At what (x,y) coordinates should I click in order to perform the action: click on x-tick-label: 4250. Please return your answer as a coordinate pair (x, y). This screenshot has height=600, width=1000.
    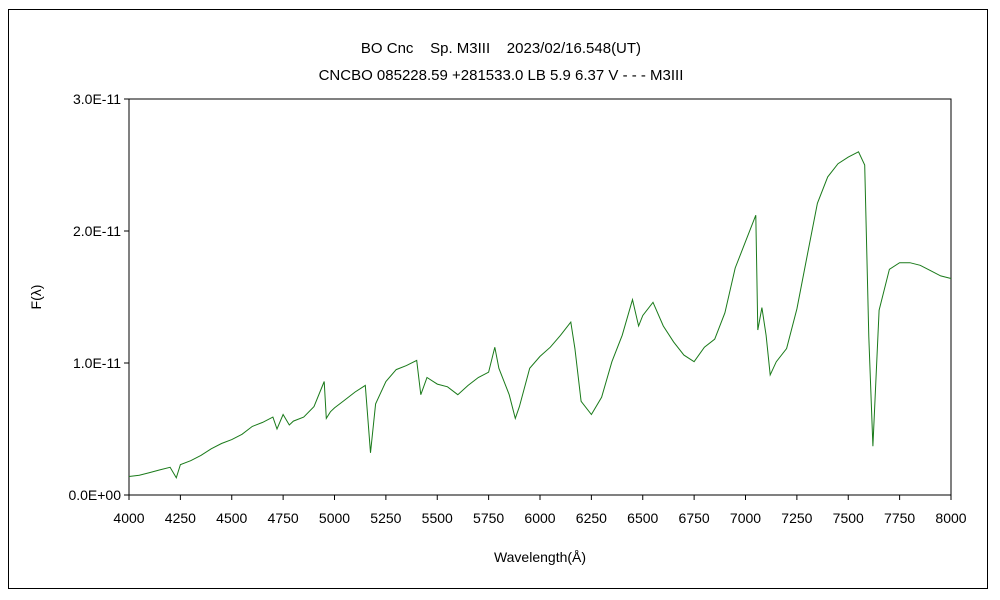
    Looking at the image, I should click on (180, 518).